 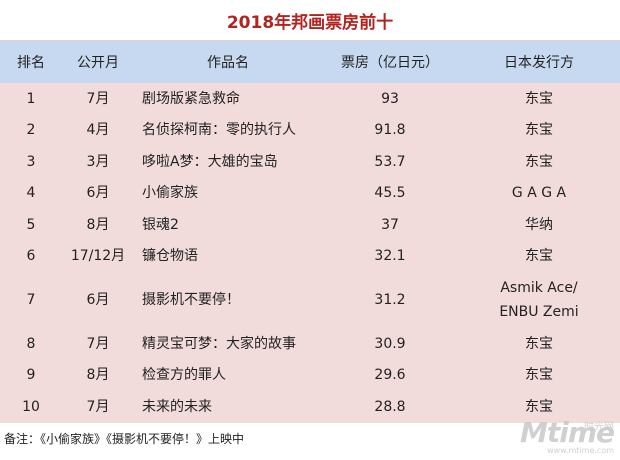 I want to click on table-row: 4 6月 小偷家族 45.5 G A G A, so click(x=310, y=193).